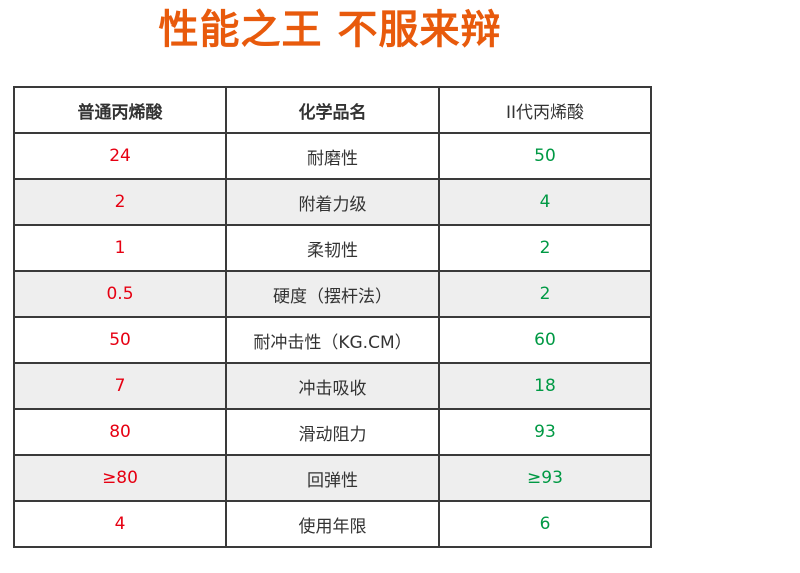 The width and height of the screenshot is (800, 573). Describe the element at coordinates (545, 202) in the screenshot. I see `cell-gen2: 4` at that location.